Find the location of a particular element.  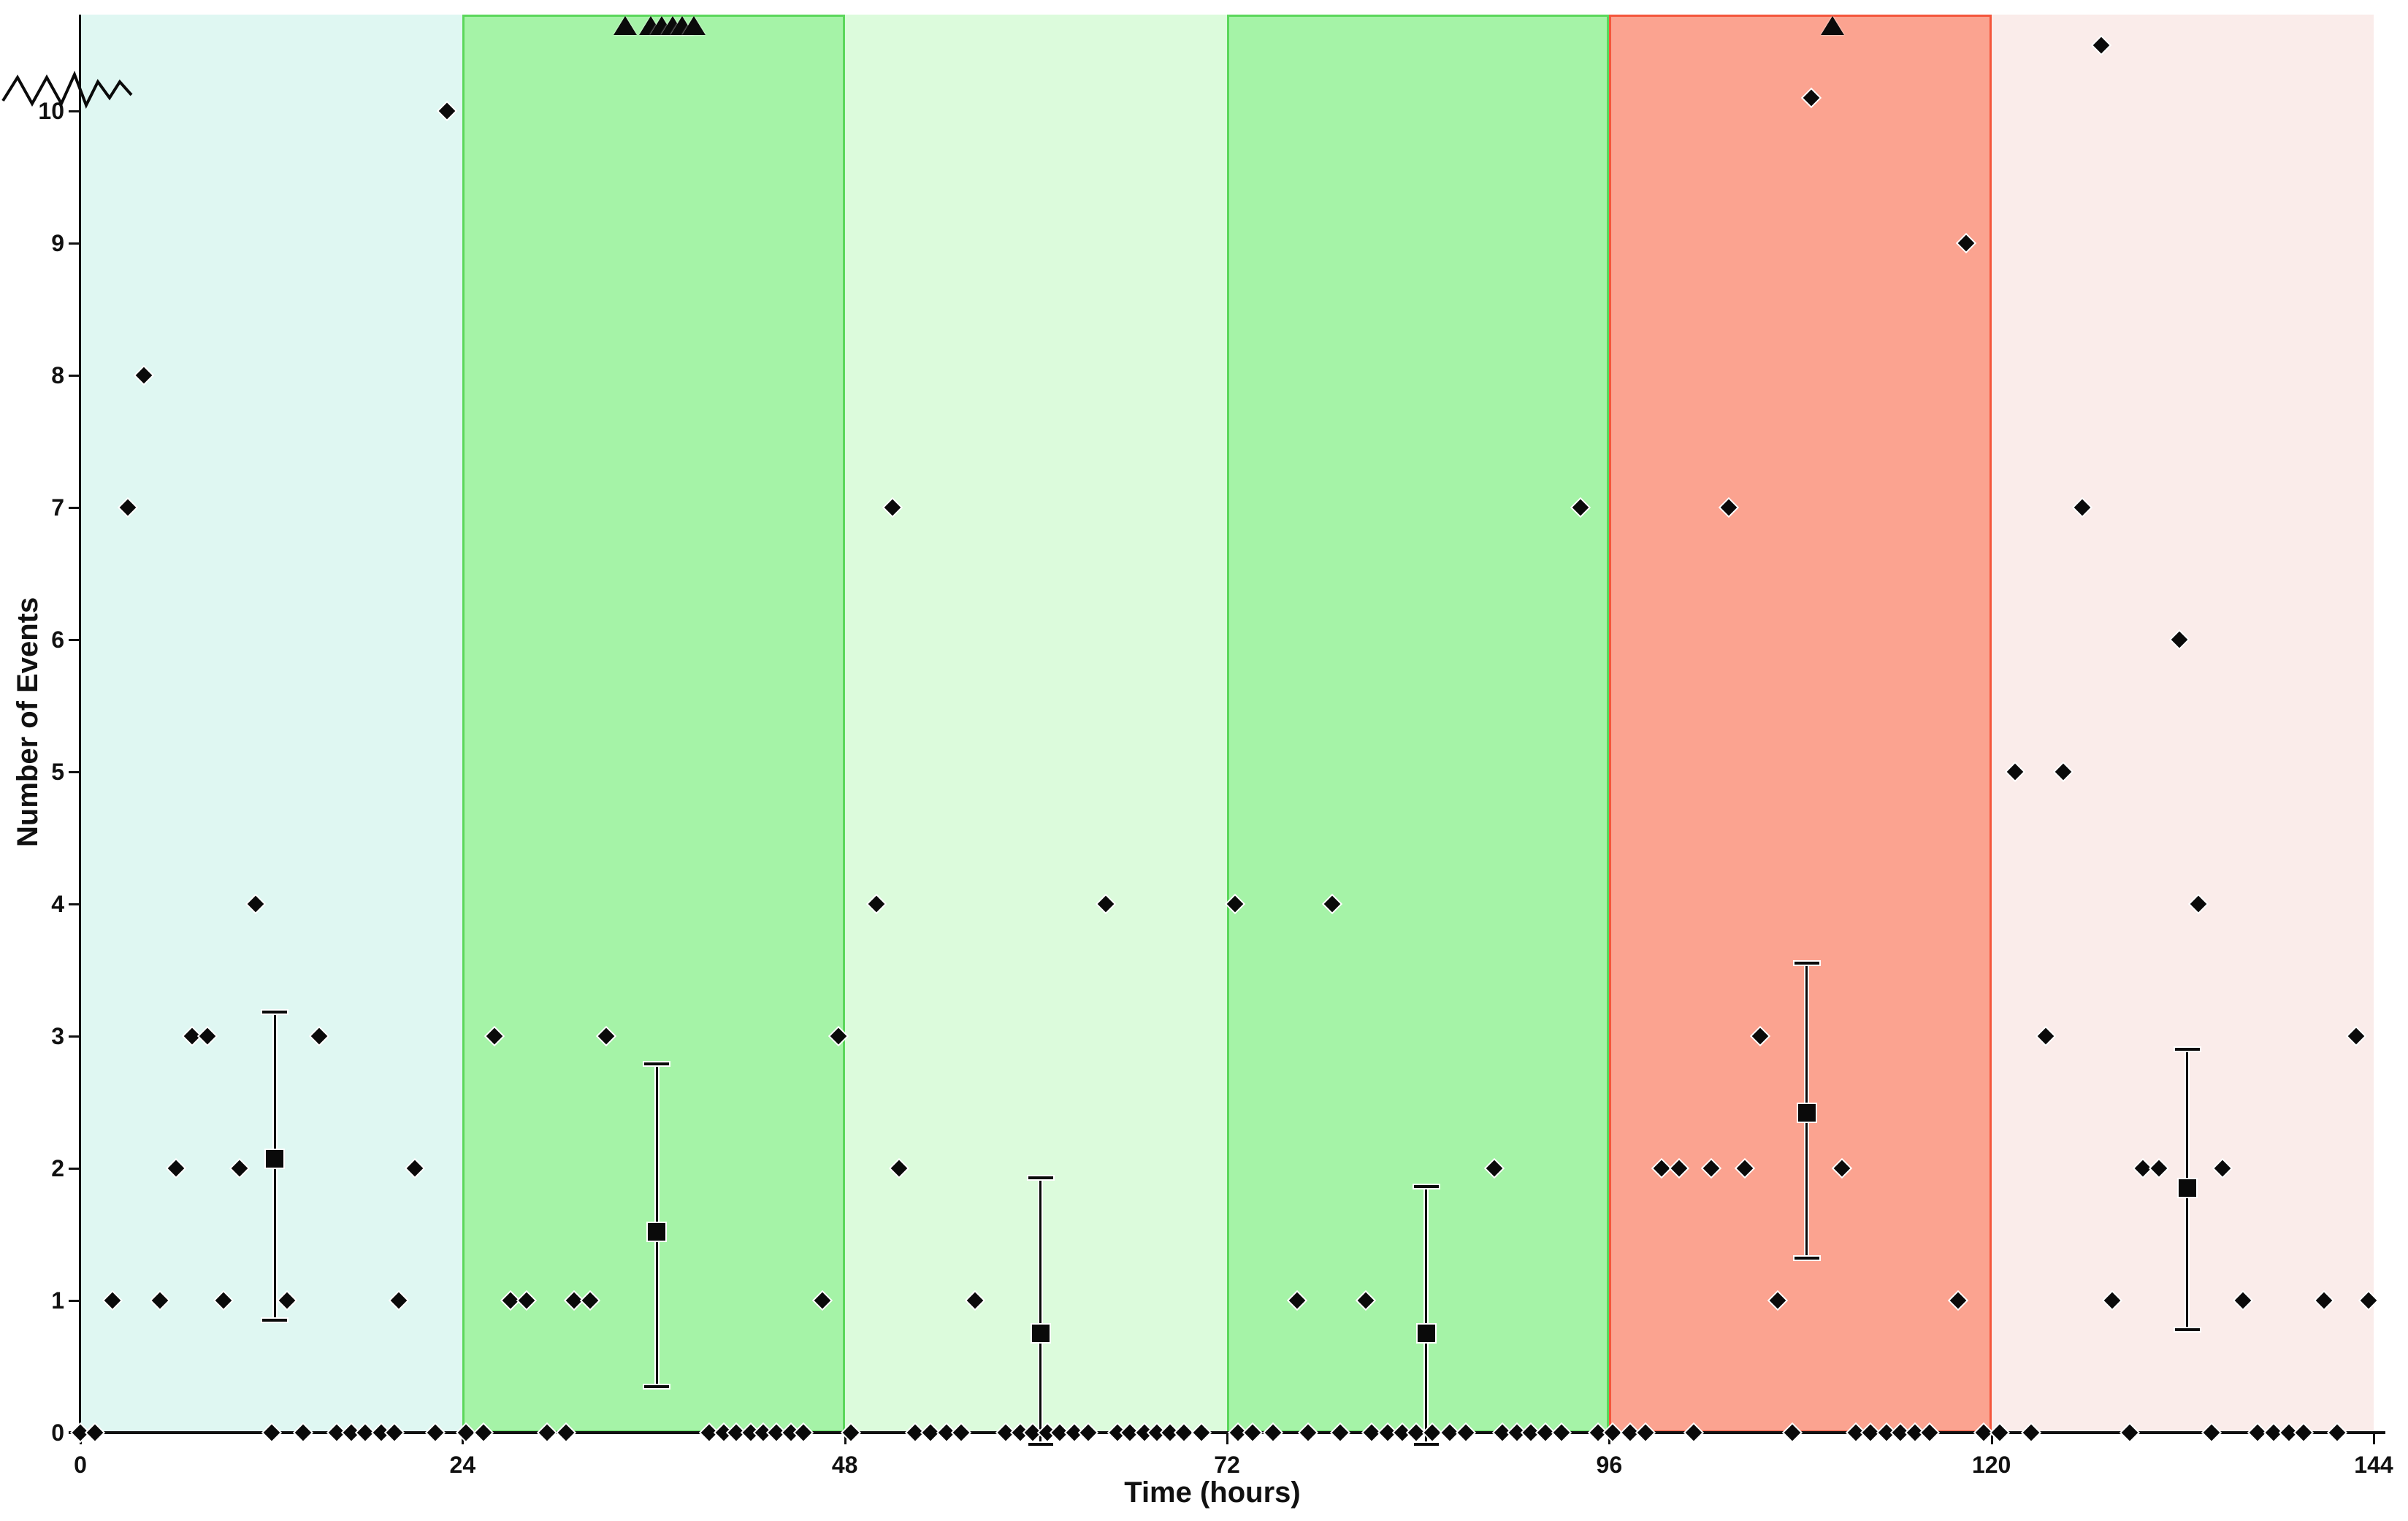

y-tick-label: 0 is located at coordinates (57, 1433).